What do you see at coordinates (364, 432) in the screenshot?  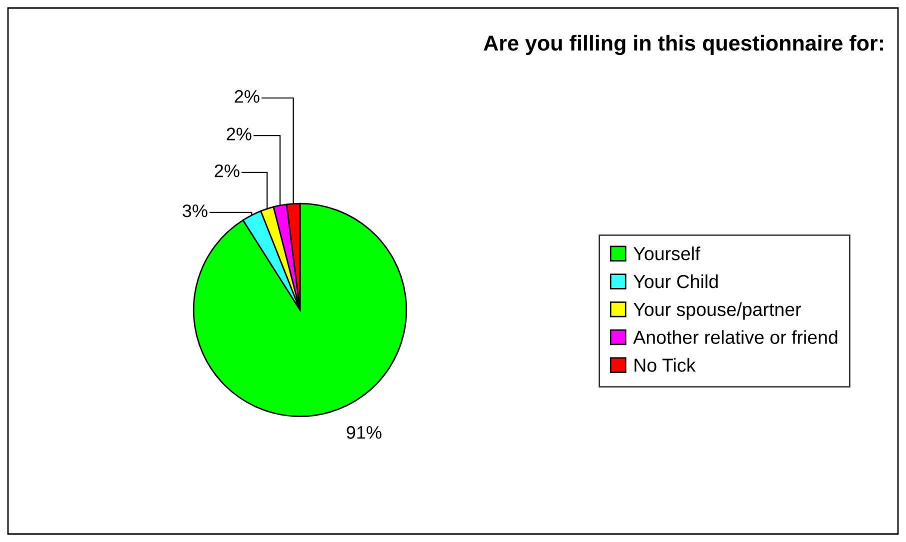 I see `data-label: 91%` at bounding box center [364, 432].